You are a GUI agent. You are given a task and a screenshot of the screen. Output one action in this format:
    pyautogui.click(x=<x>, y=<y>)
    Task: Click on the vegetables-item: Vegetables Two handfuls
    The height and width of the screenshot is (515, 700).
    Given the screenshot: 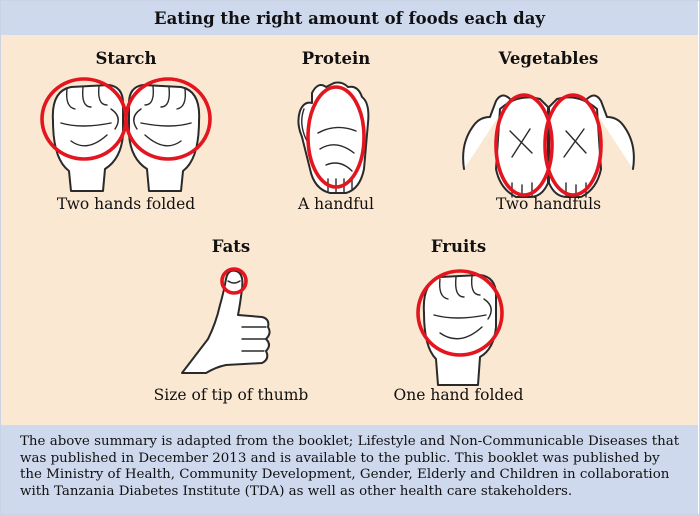 What is the action you would take?
    pyautogui.click(x=548, y=130)
    